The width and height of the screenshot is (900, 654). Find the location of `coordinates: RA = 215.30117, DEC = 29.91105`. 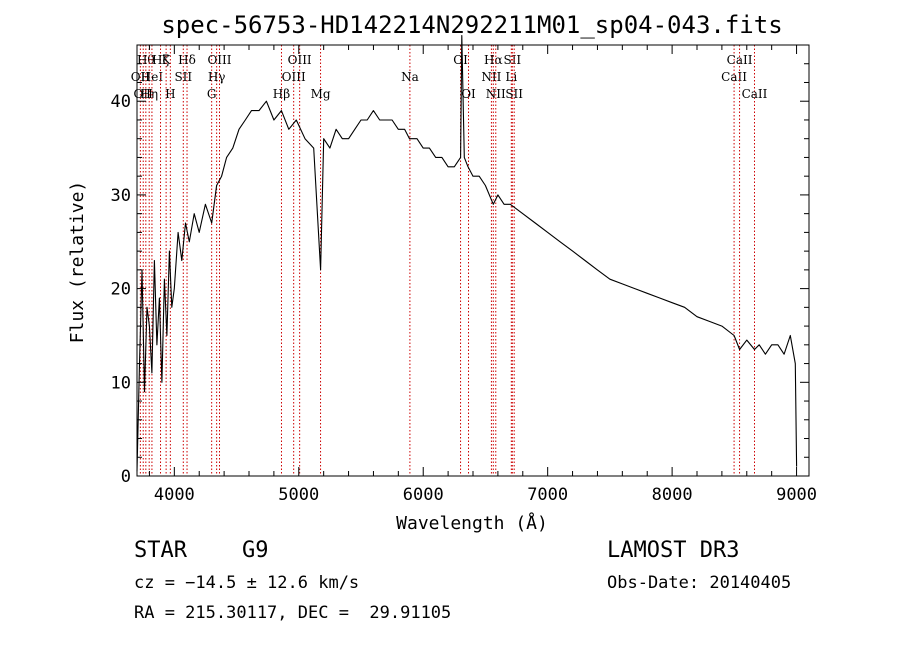

coordinates: RA = 215.30117, DEC = 29.91105 is located at coordinates (293, 613).